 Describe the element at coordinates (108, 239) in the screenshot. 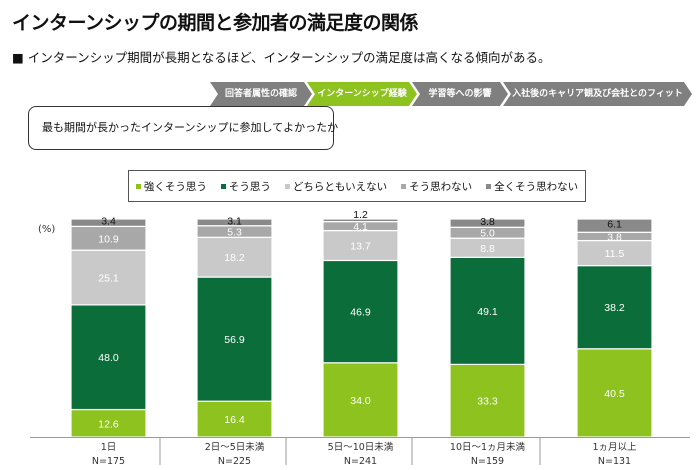

I see `data-label: 10.9` at that location.